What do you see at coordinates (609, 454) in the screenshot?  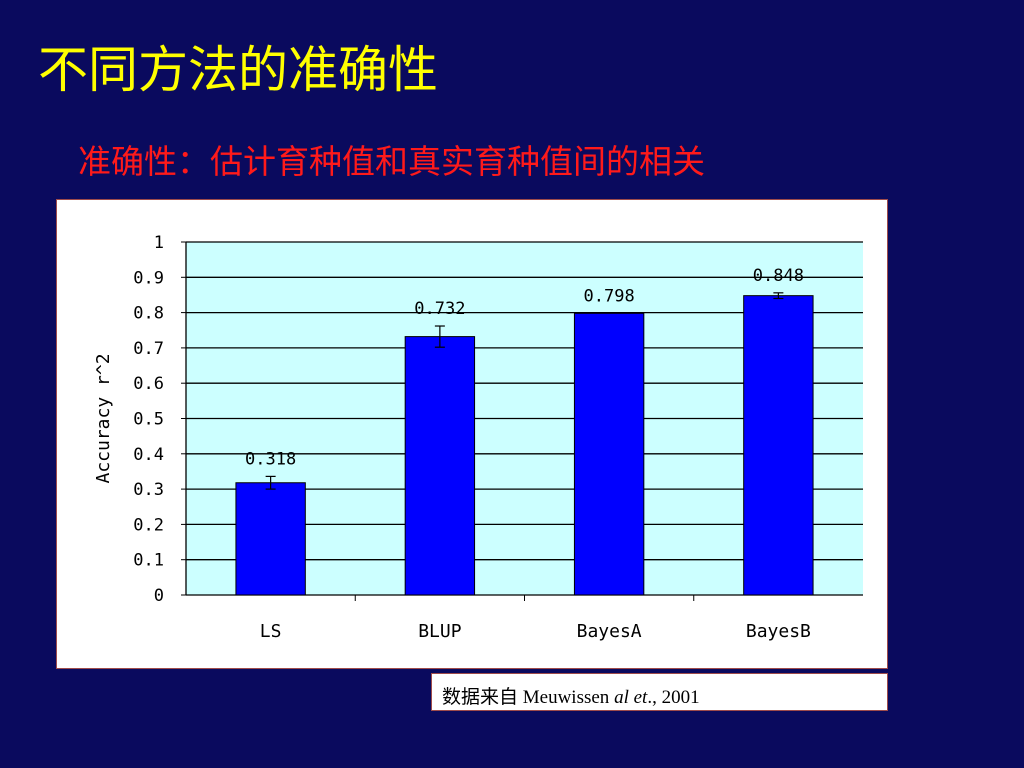 I see `bar-bayesa` at bounding box center [609, 454].